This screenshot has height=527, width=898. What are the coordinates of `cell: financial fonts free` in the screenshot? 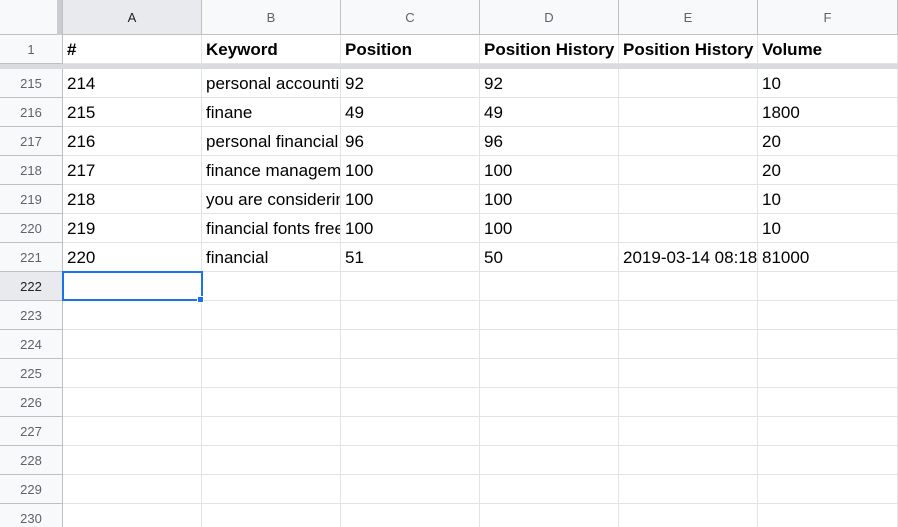 It's located at (271, 228).